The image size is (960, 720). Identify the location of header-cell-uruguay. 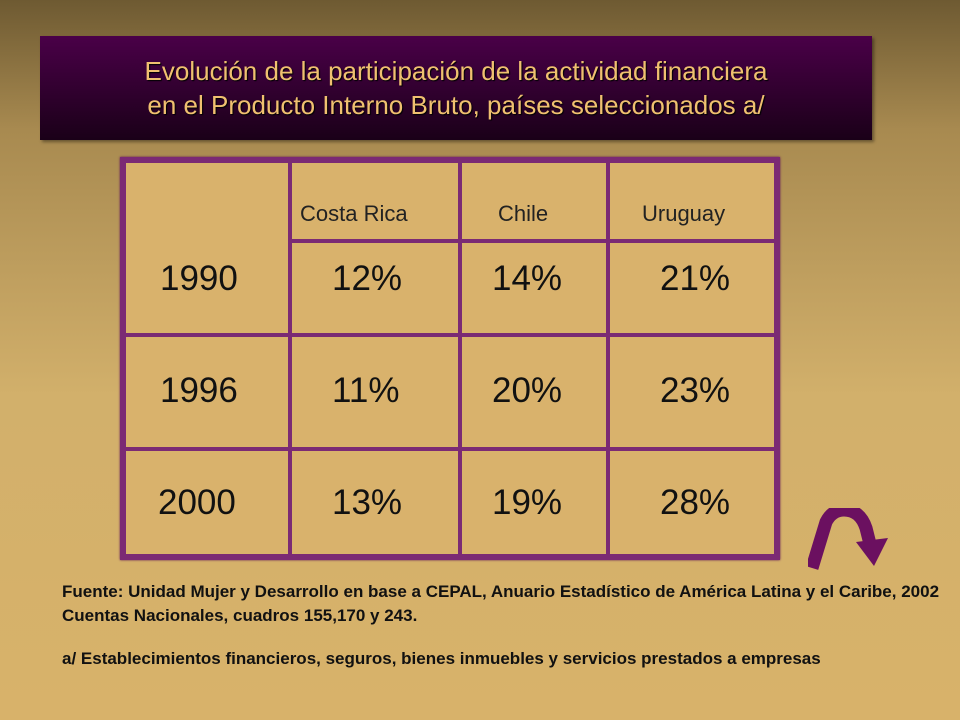
(692, 201).